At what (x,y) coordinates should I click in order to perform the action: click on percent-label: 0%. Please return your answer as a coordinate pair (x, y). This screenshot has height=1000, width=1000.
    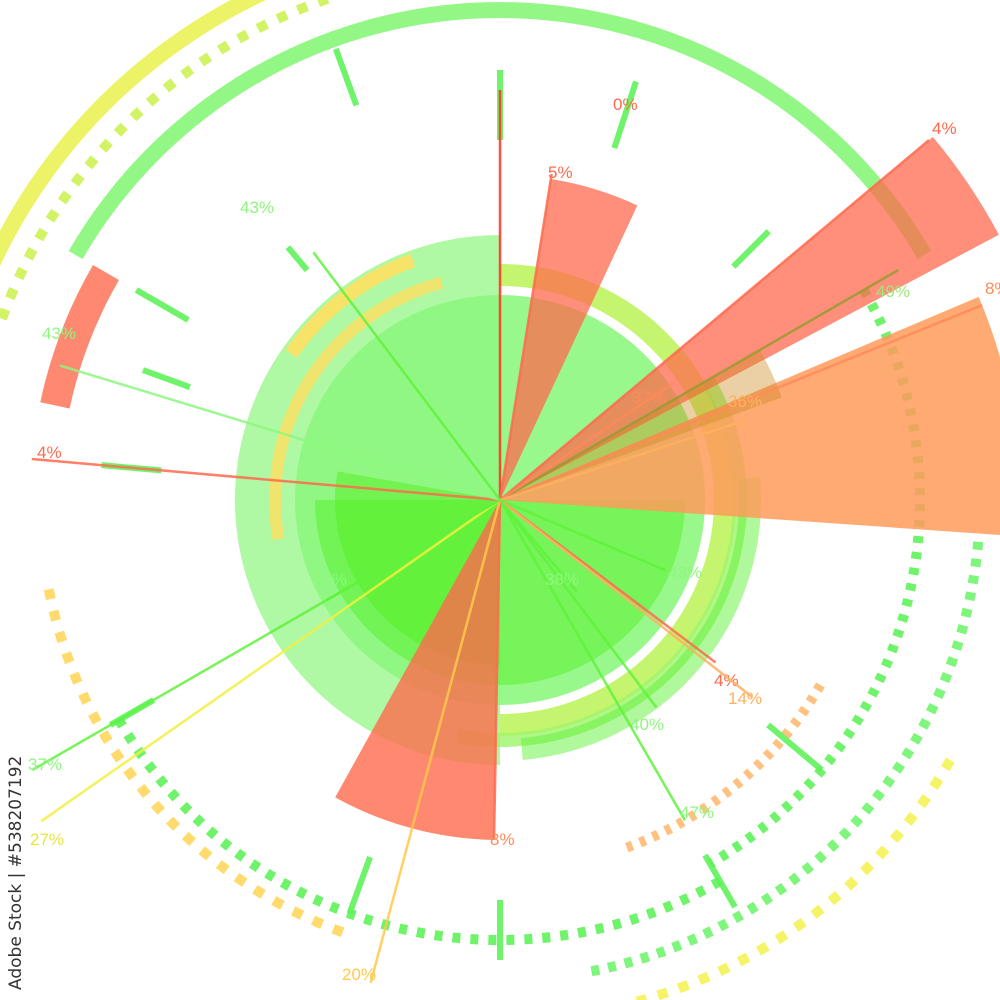
    Looking at the image, I should click on (625, 104).